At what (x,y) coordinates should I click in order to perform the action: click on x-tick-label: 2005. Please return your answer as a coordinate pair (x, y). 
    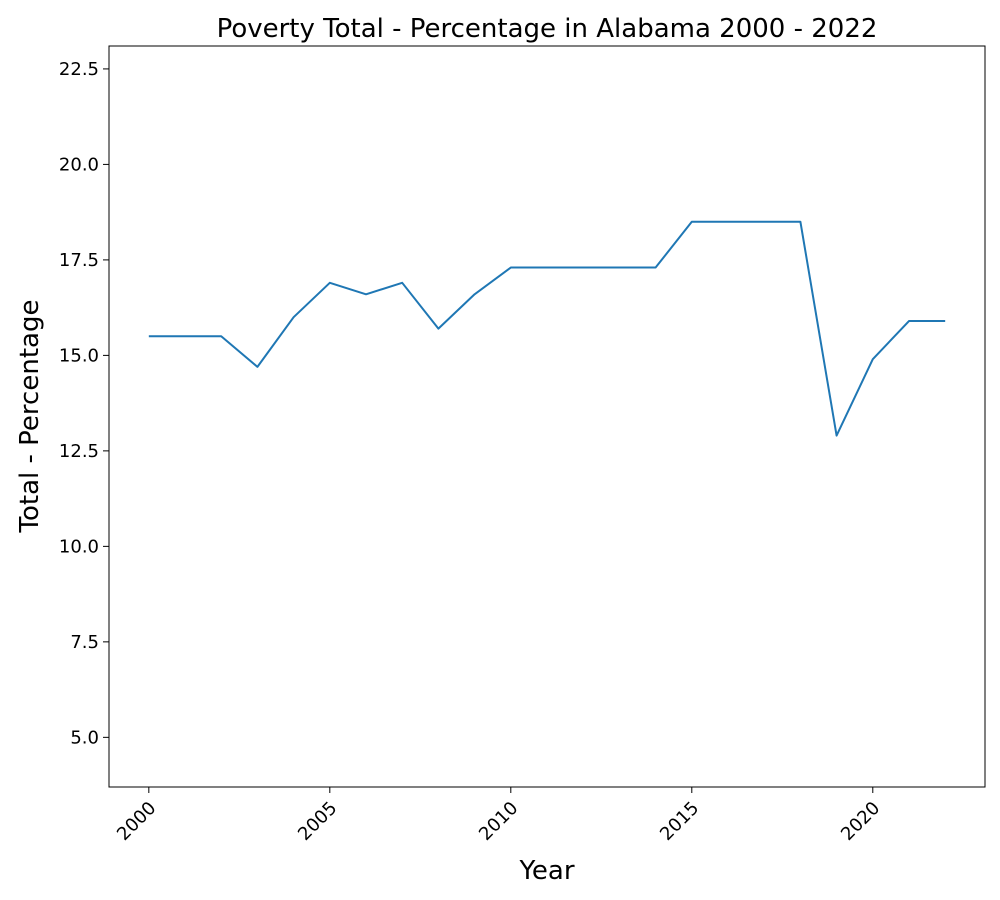
    Looking at the image, I should click on (317, 821).